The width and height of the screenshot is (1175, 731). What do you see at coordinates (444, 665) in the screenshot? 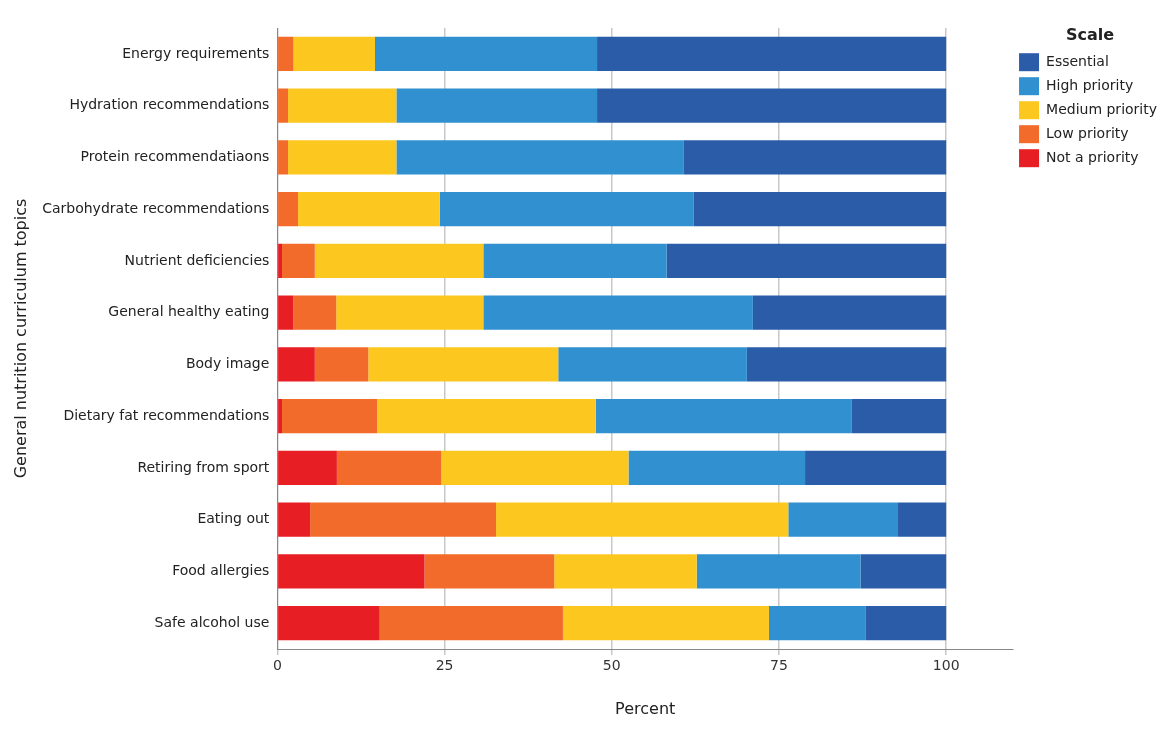
I see `x-tick-label: 25` at bounding box center [444, 665].